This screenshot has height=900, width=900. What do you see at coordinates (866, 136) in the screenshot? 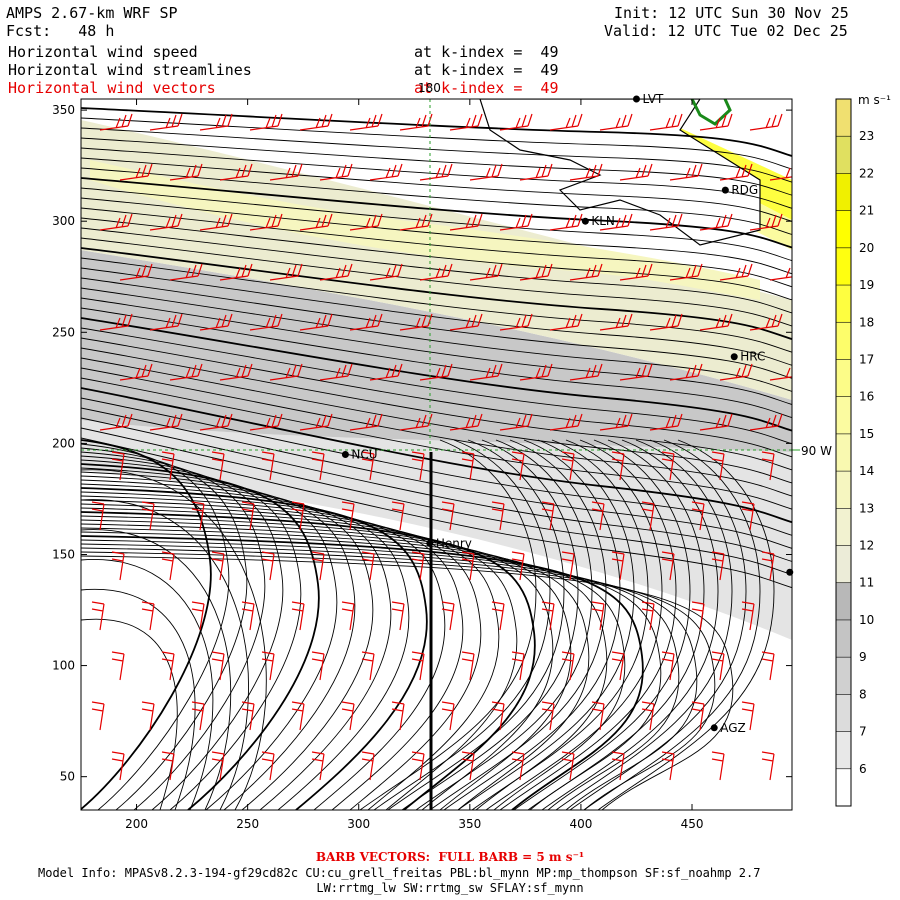
I see `colorbar-label: 23` at bounding box center [866, 136].